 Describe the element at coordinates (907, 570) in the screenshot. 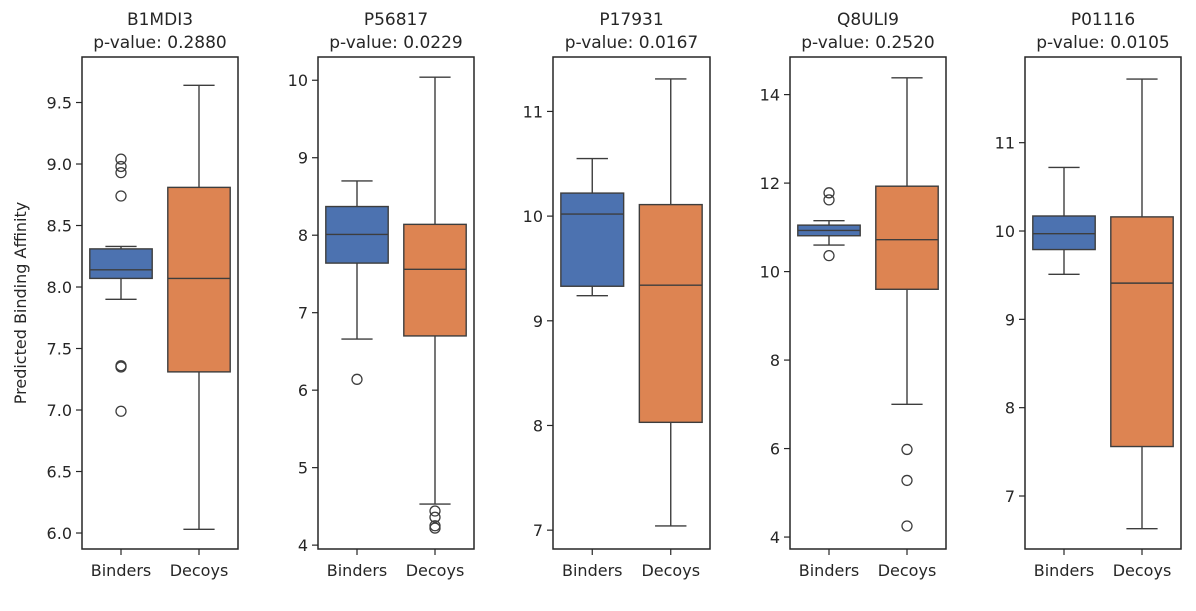

I see `panel-4-x-tick-label: Decoys` at that location.